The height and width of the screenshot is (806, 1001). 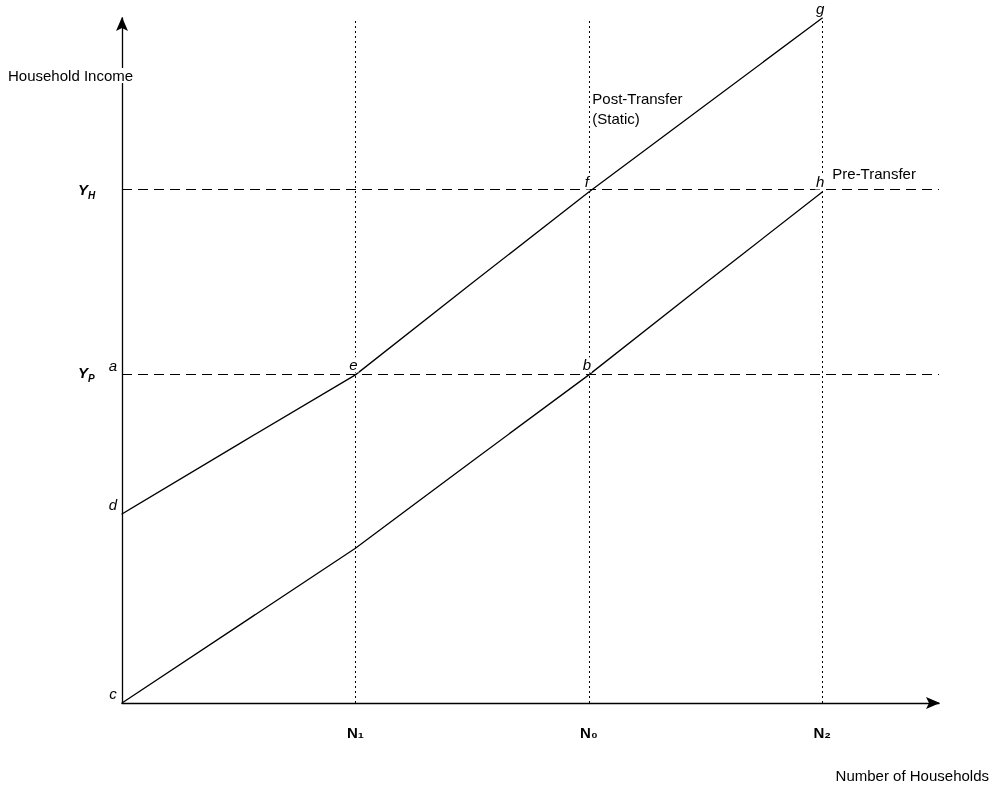 What do you see at coordinates (820, 182) in the screenshot?
I see `annotation: h` at bounding box center [820, 182].